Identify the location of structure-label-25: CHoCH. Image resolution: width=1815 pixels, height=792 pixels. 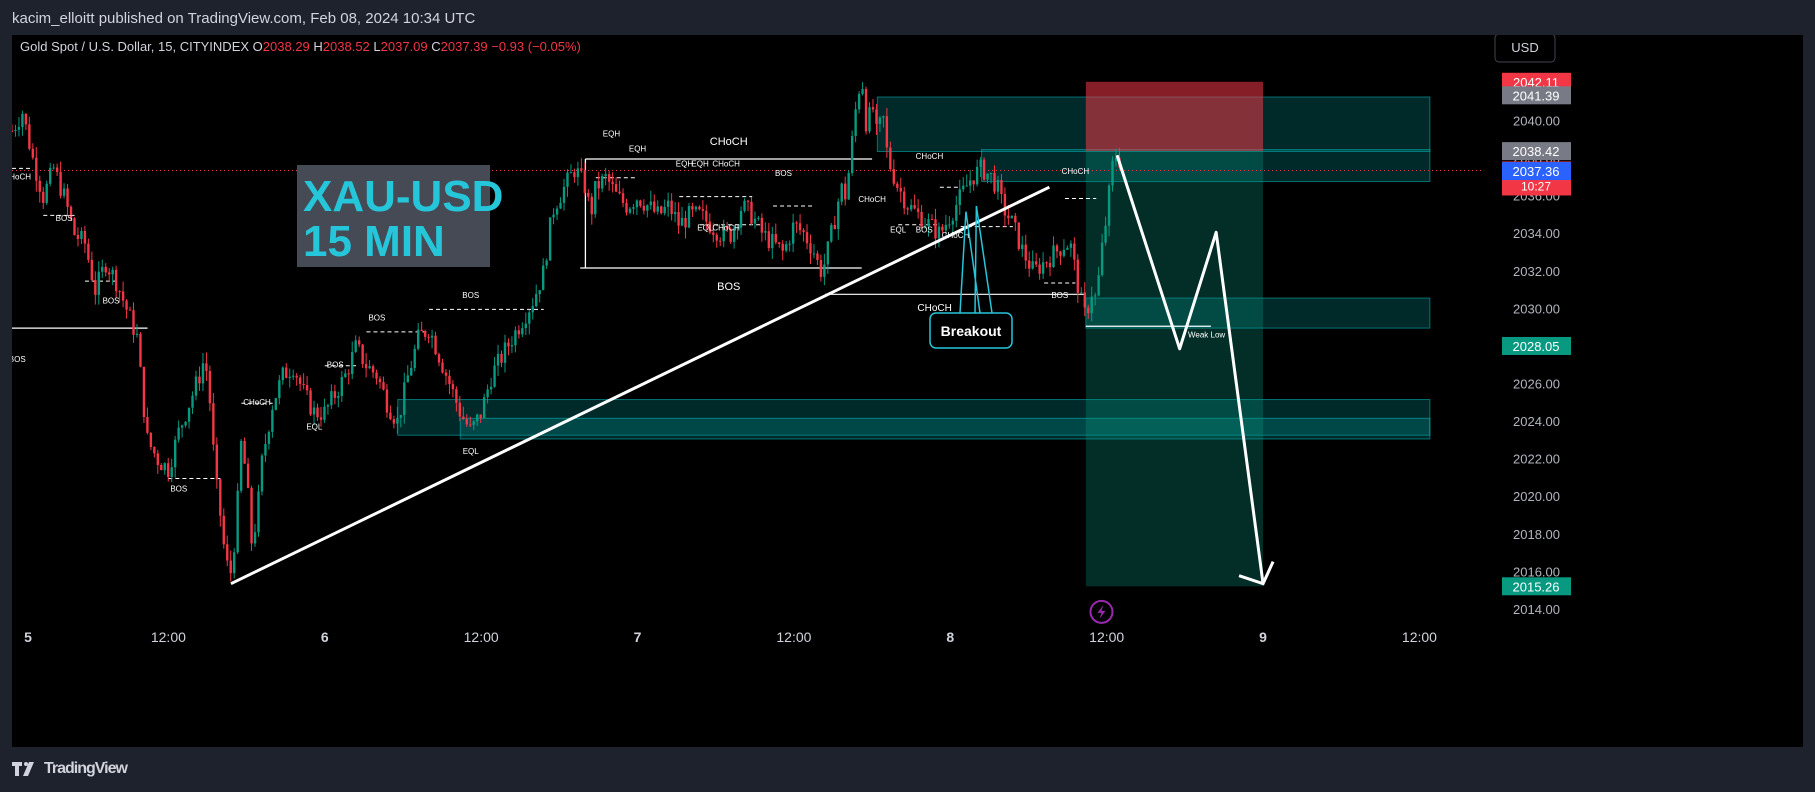
(1076, 171).